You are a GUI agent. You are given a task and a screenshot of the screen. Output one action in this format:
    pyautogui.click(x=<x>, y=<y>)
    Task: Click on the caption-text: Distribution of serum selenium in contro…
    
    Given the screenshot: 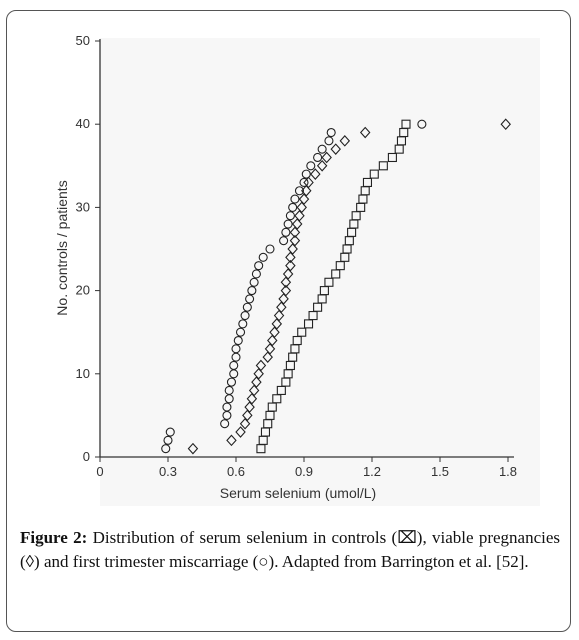 What is the action you would take?
    pyautogui.click(x=290, y=549)
    